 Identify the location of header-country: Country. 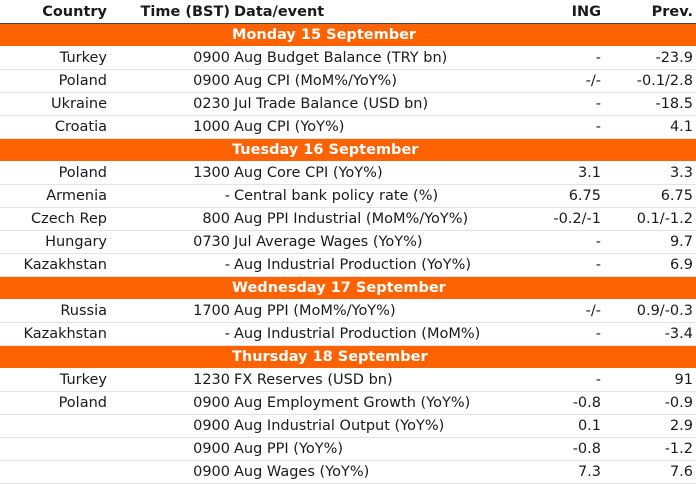
(74, 11).